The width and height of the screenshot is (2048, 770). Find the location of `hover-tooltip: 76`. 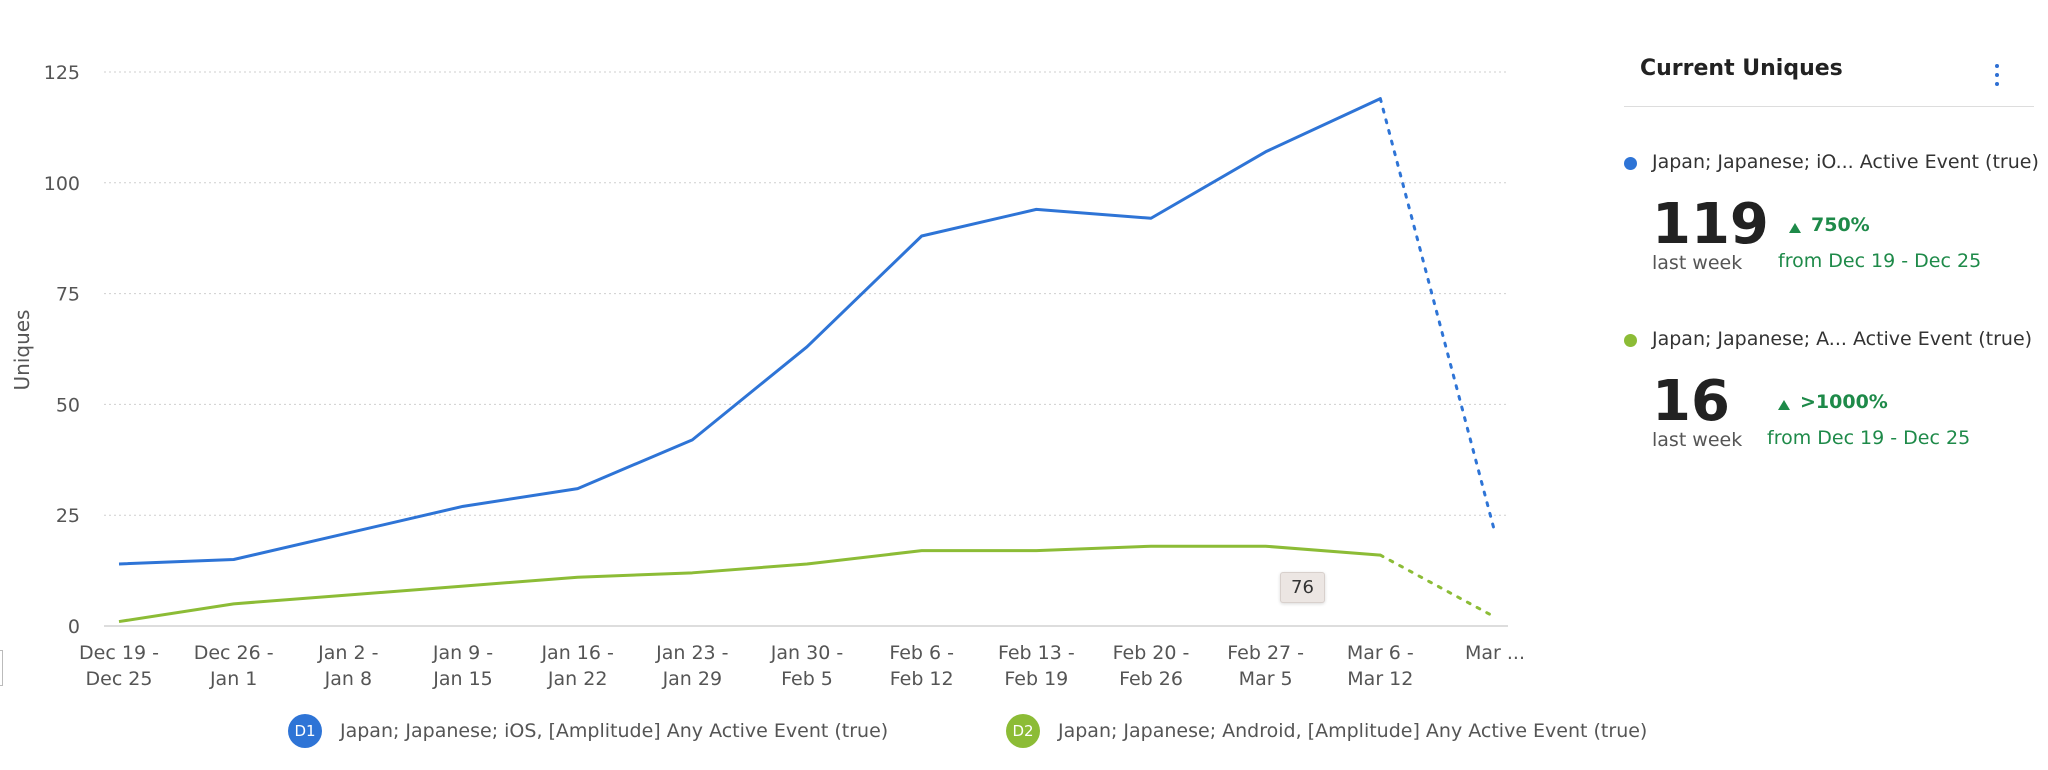

hover-tooltip: 76 is located at coordinates (1302, 587).